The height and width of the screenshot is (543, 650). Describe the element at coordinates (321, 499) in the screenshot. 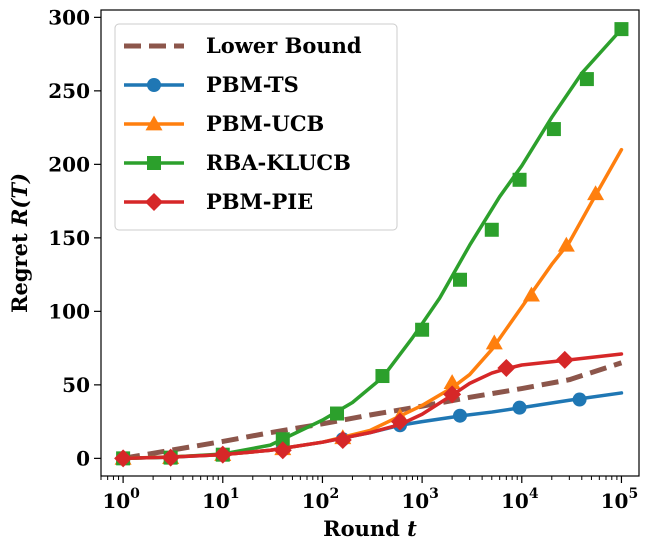

I see `x-tick-label: 10²` at that location.